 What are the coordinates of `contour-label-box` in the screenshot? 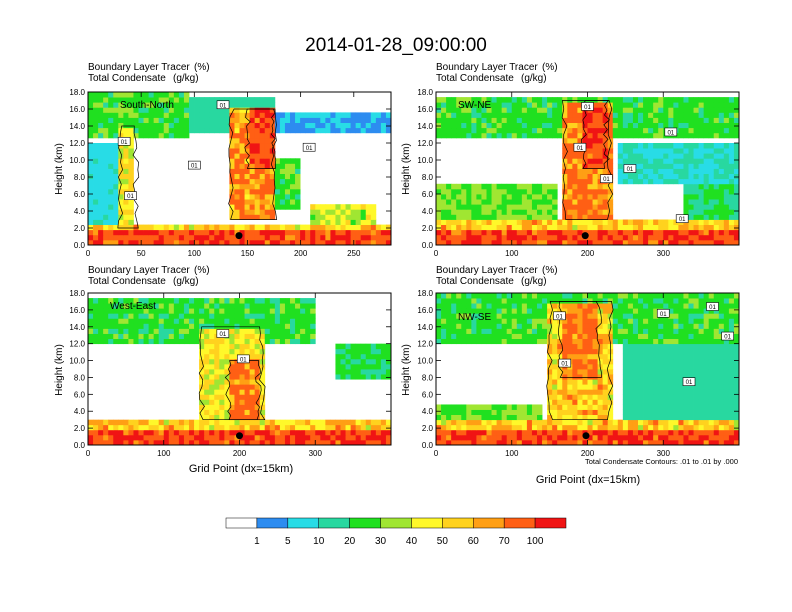 It's located at (587, 106).